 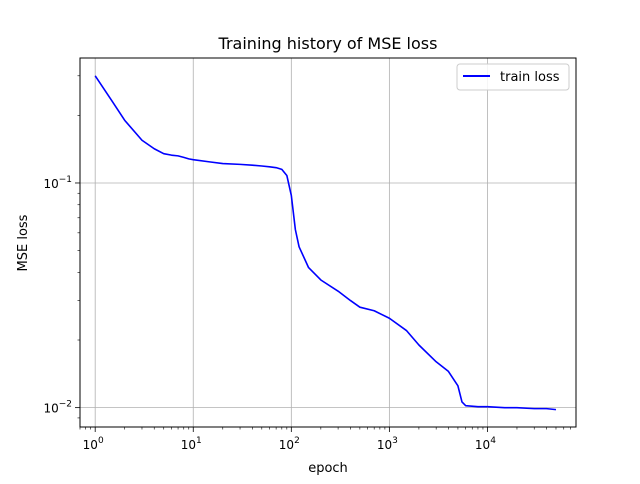 I want to click on x-axis-label: epoch, so click(x=328, y=468).